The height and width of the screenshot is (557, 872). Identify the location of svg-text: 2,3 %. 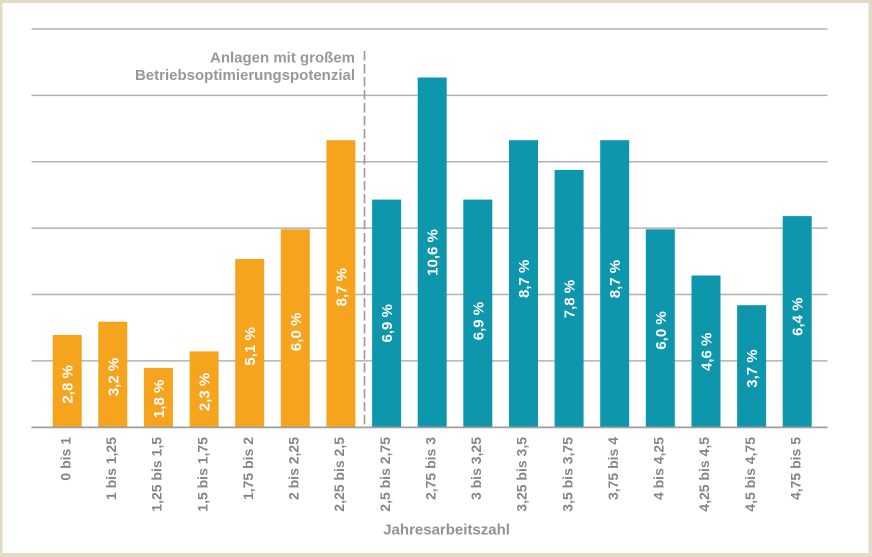
(205, 392).